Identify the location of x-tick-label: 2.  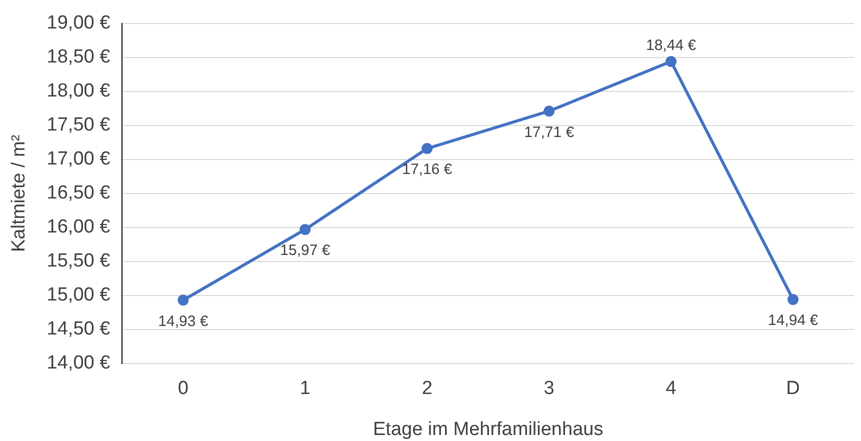
(427, 389).